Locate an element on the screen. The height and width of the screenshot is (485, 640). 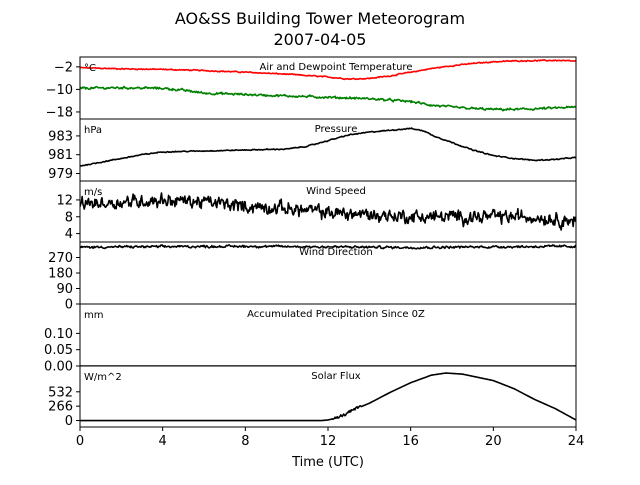
panel-1-ytick-label-2: −10 is located at coordinates (59, 90).